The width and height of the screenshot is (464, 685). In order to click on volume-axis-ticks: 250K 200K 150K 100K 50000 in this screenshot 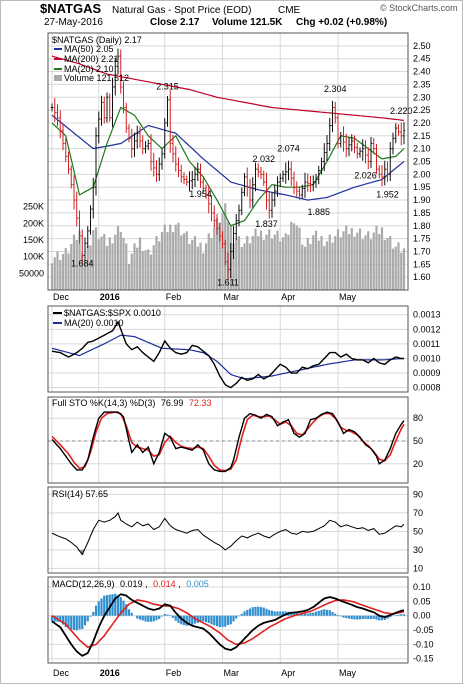, I will do `click(31, 240)`.